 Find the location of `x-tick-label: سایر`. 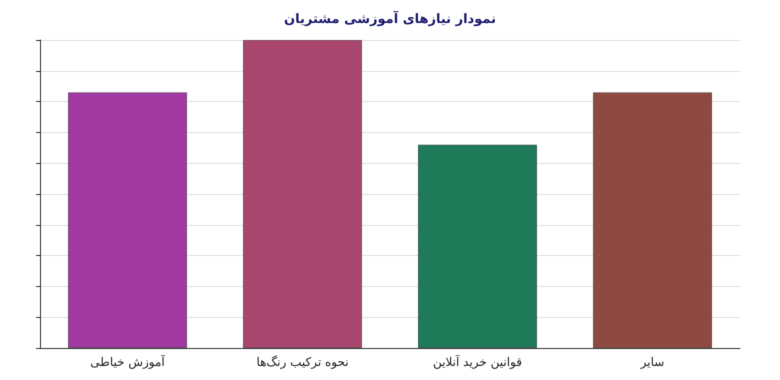

x-tick-label: سایر is located at coordinates (652, 362).